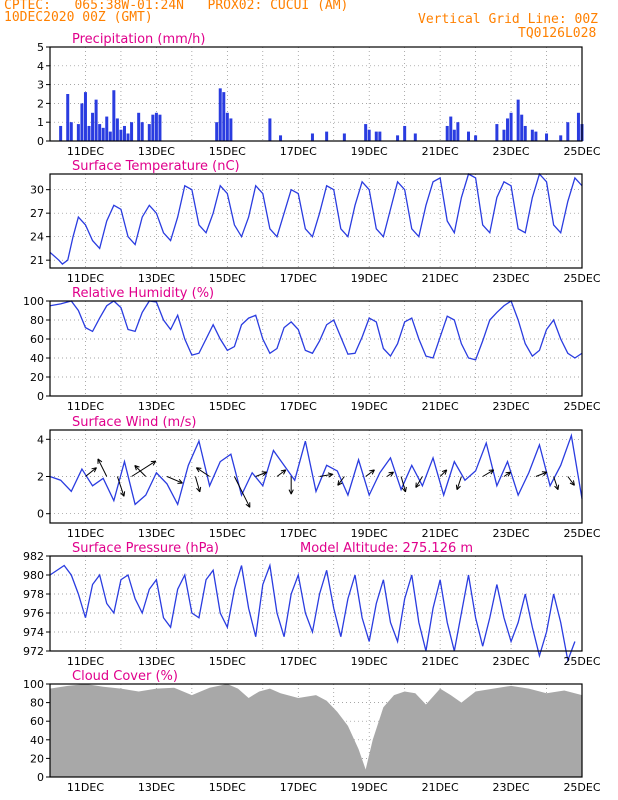  Describe the element at coordinates (33, 594) in the screenshot. I see `y-tick-label: 978` at that location.